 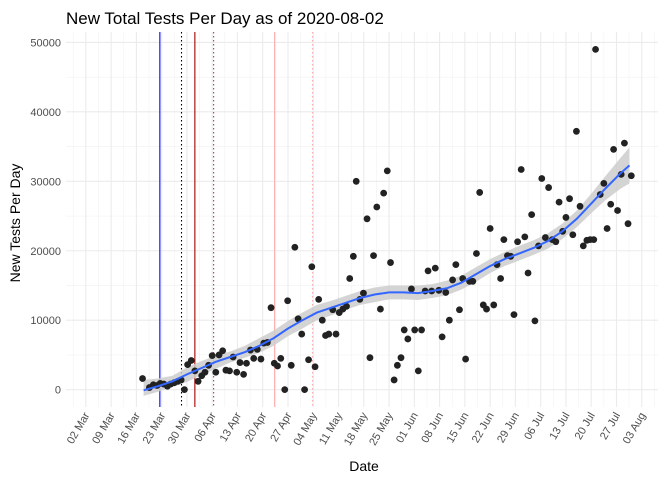 What do you see at coordinates (45, 321) in the screenshot?
I see `y-tick-label: 10000` at bounding box center [45, 321].